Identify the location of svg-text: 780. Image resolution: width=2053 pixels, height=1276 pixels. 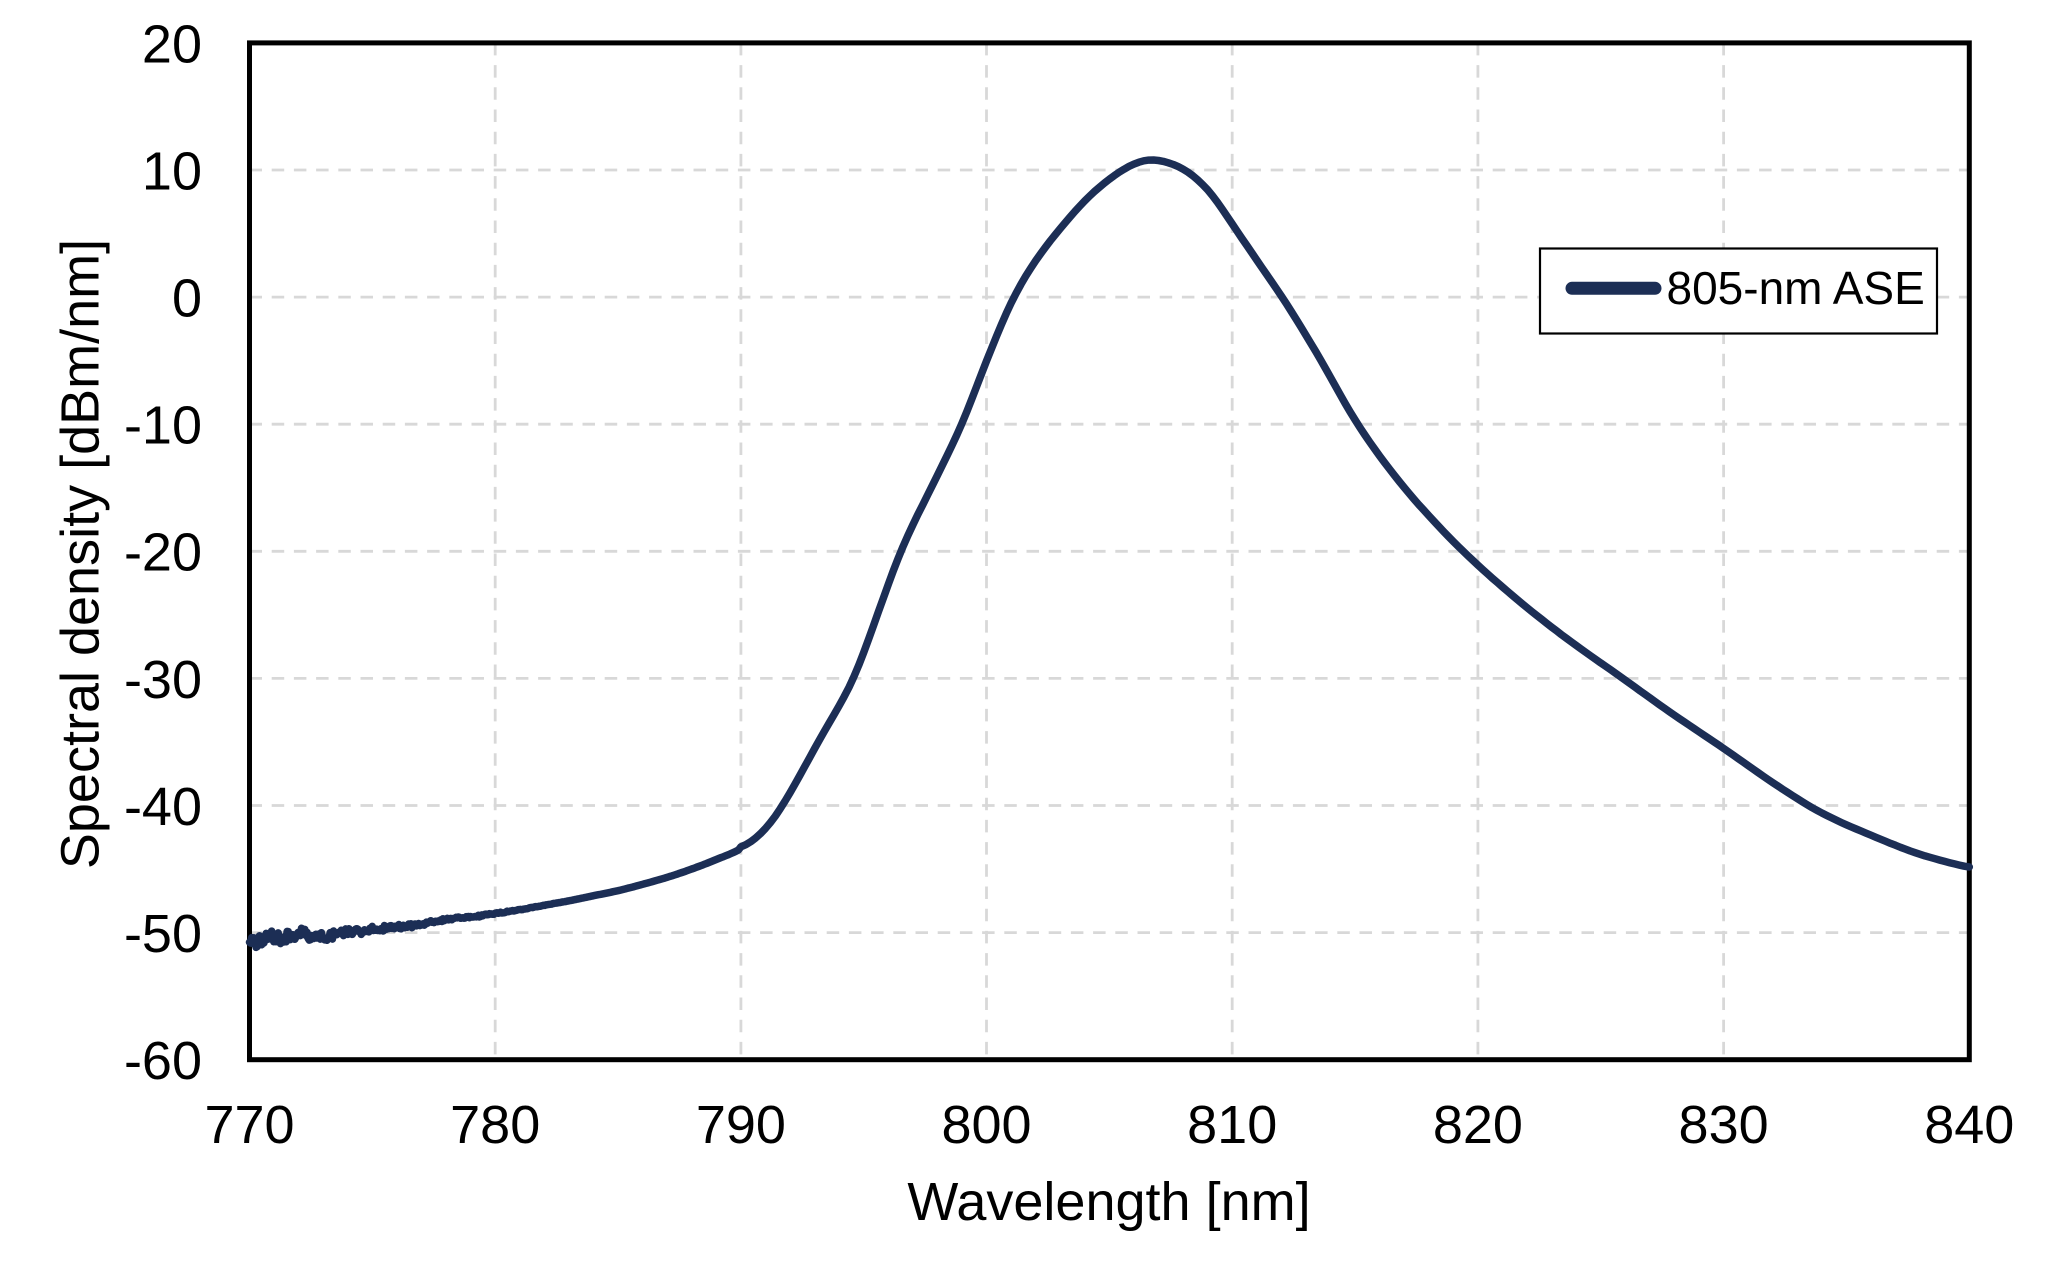
(495, 1125).